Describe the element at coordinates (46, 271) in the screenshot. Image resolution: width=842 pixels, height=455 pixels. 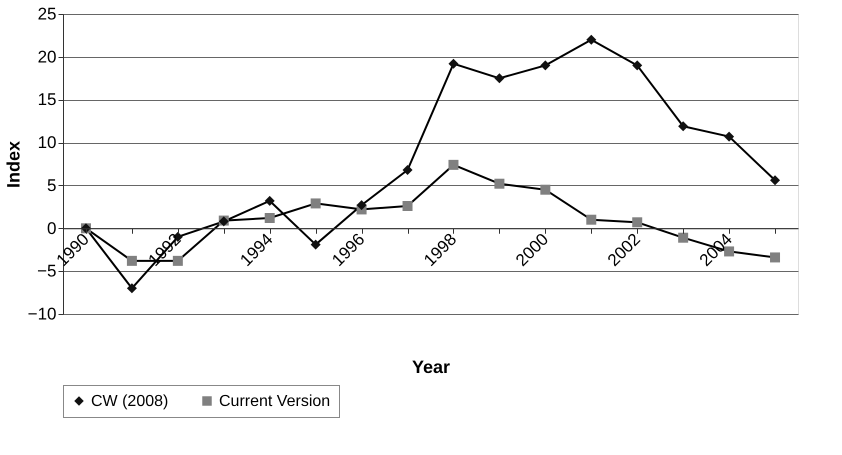
I see `y-tick-label: −5` at that location.